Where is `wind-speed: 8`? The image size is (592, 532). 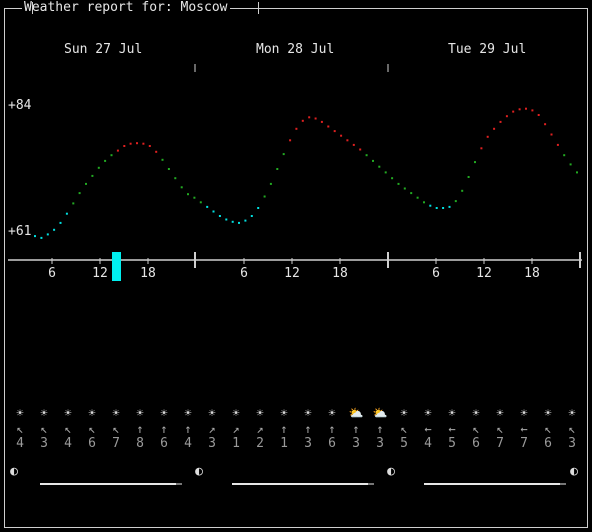
wind-speed: 8 is located at coordinates (140, 443).